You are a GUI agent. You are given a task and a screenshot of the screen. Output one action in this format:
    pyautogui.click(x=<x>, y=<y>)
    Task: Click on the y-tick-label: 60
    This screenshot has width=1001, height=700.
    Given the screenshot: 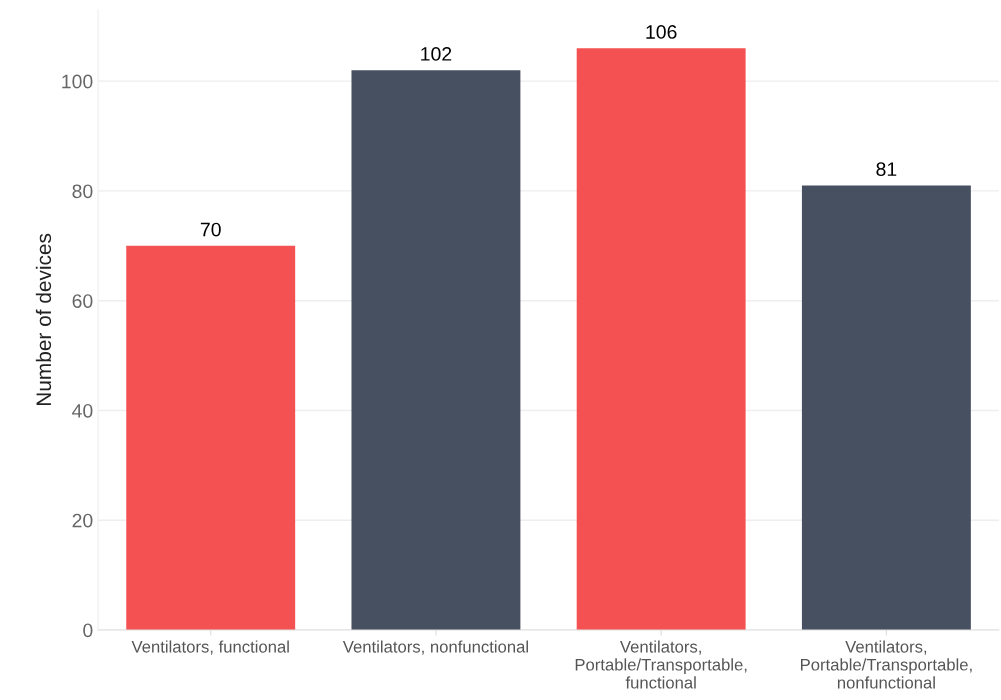 What is the action you would take?
    pyautogui.click(x=82, y=301)
    